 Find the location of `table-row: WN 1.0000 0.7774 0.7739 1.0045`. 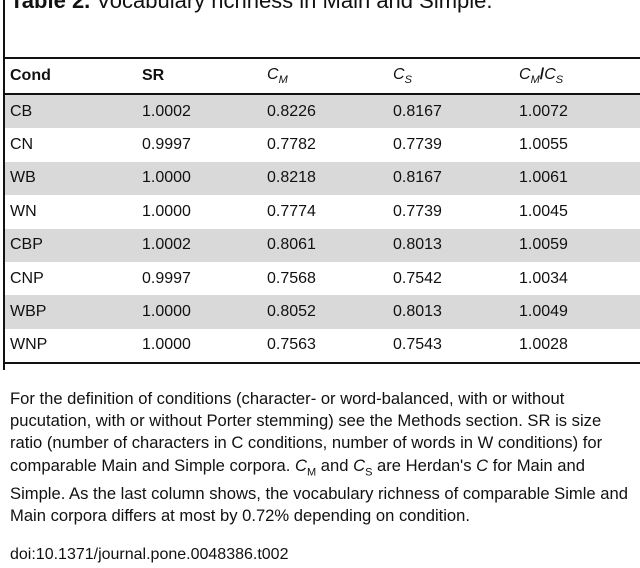

table-row: WN 1.0000 0.7774 0.7739 1.0045 is located at coordinates (322, 211).